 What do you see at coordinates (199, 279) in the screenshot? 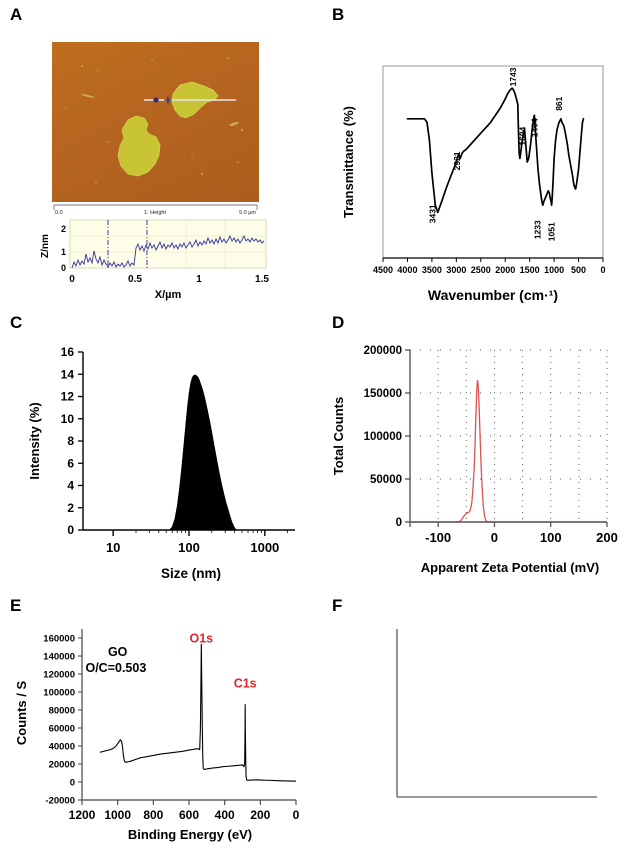
I see `profile-xtick-2: 1` at bounding box center [199, 279].